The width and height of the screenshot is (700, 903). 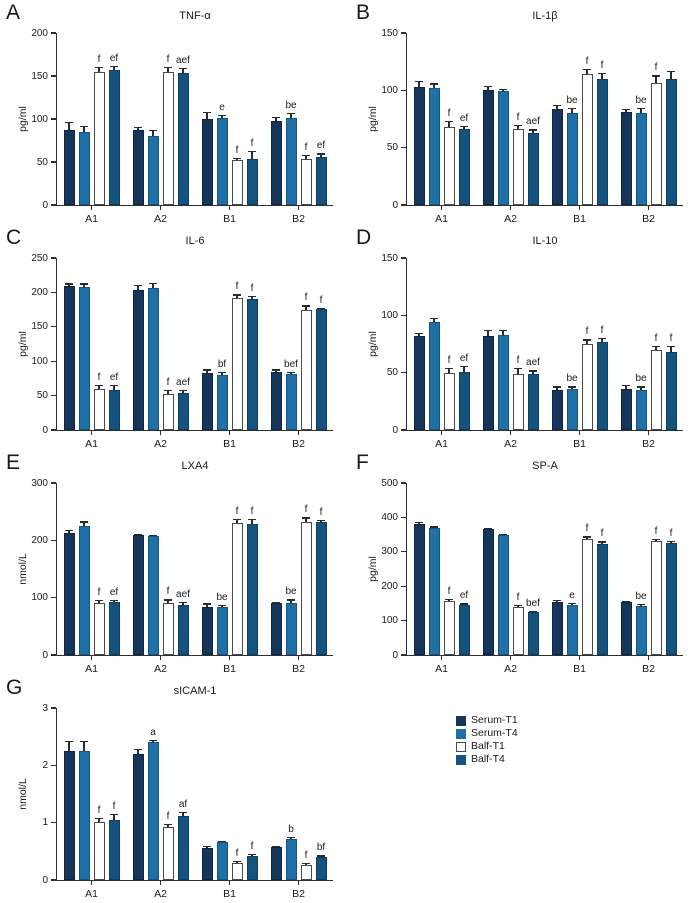 What do you see at coordinates (114, 592) in the screenshot?
I see `significance-label: ef` at bounding box center [114, 592].